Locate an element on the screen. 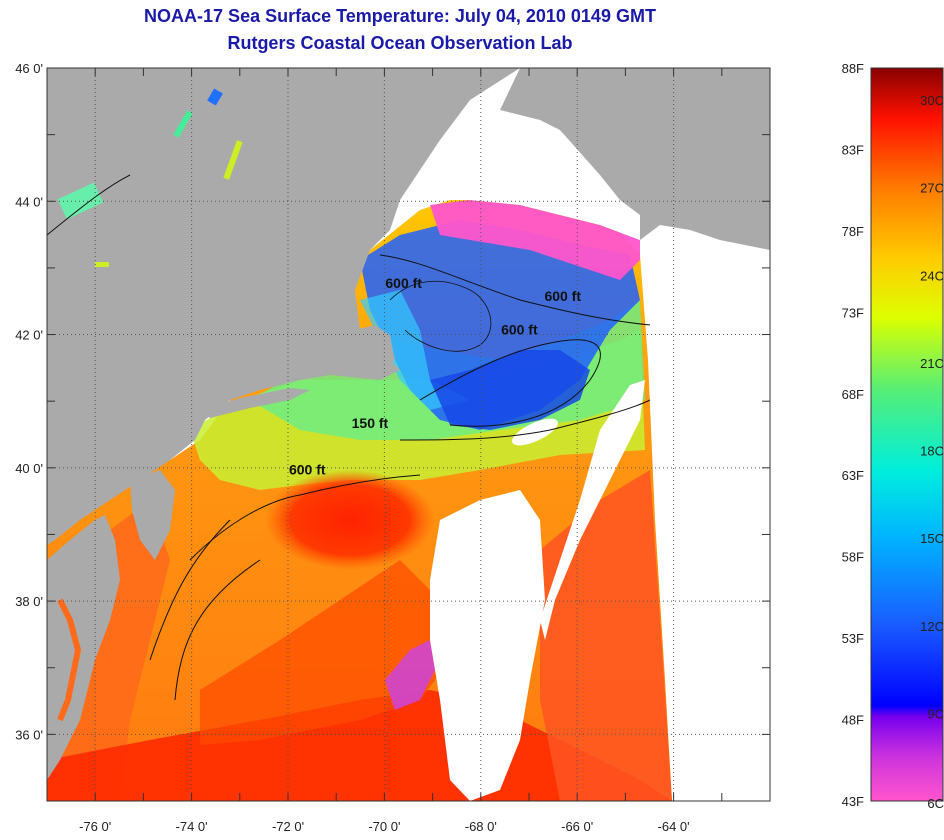 The image size is (944, 840). contour-labels: 600 ft 600 ft 600 ft 150 ft 600 ft is located at coordinates (435, 376).